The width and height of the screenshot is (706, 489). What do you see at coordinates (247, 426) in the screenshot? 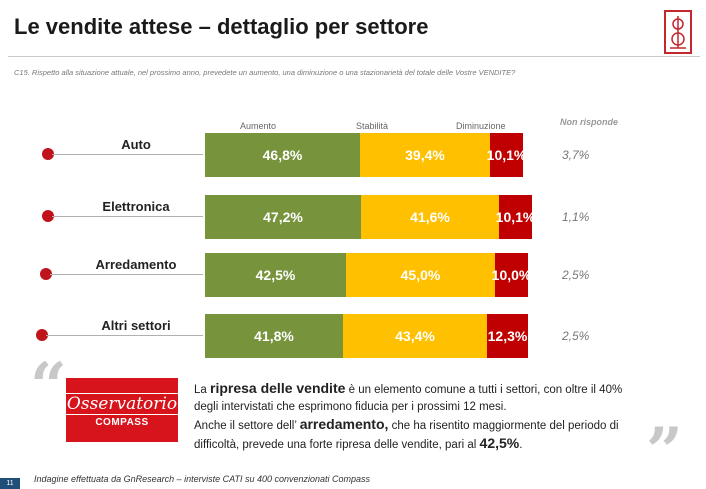
I see `summary-p2-a: Anche il settore dell’` at bounding box center [247, 426].